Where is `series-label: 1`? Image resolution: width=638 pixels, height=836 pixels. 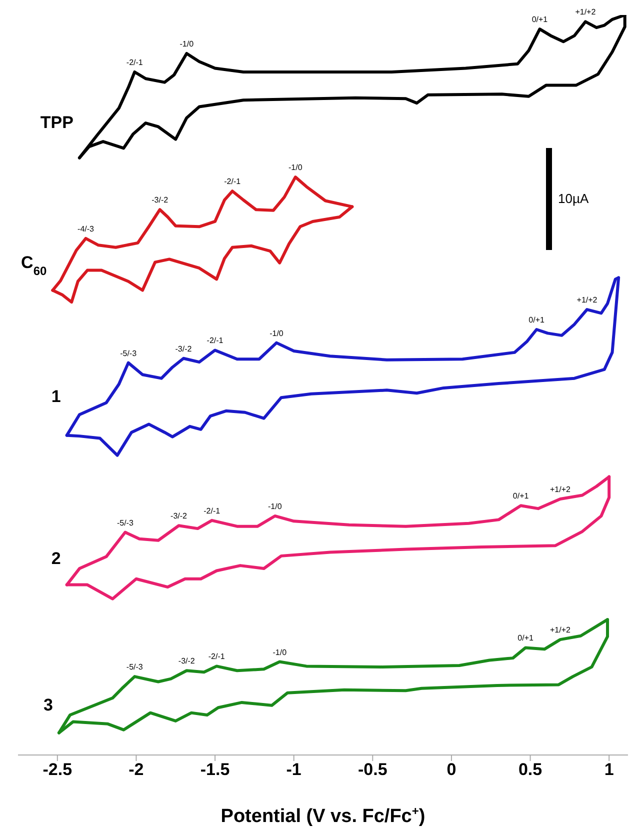
series-label: 1 is located at coordinates (56, 396).